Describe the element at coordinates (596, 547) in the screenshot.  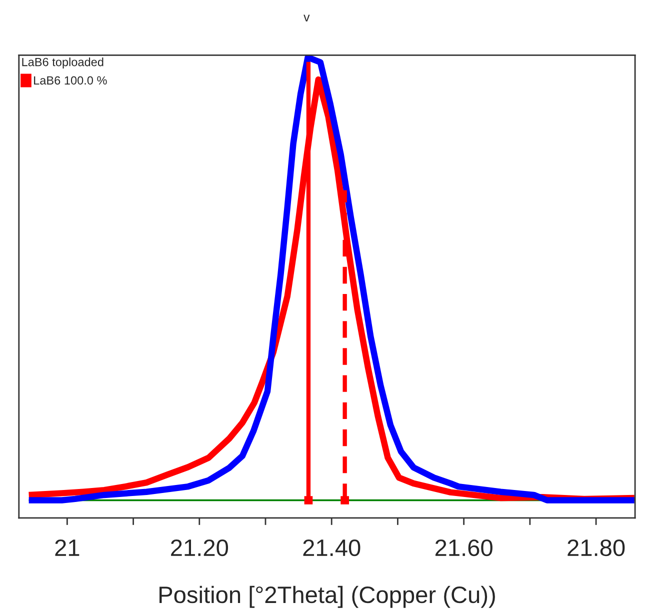
I see `x-tick-label: 21.80` at that location.